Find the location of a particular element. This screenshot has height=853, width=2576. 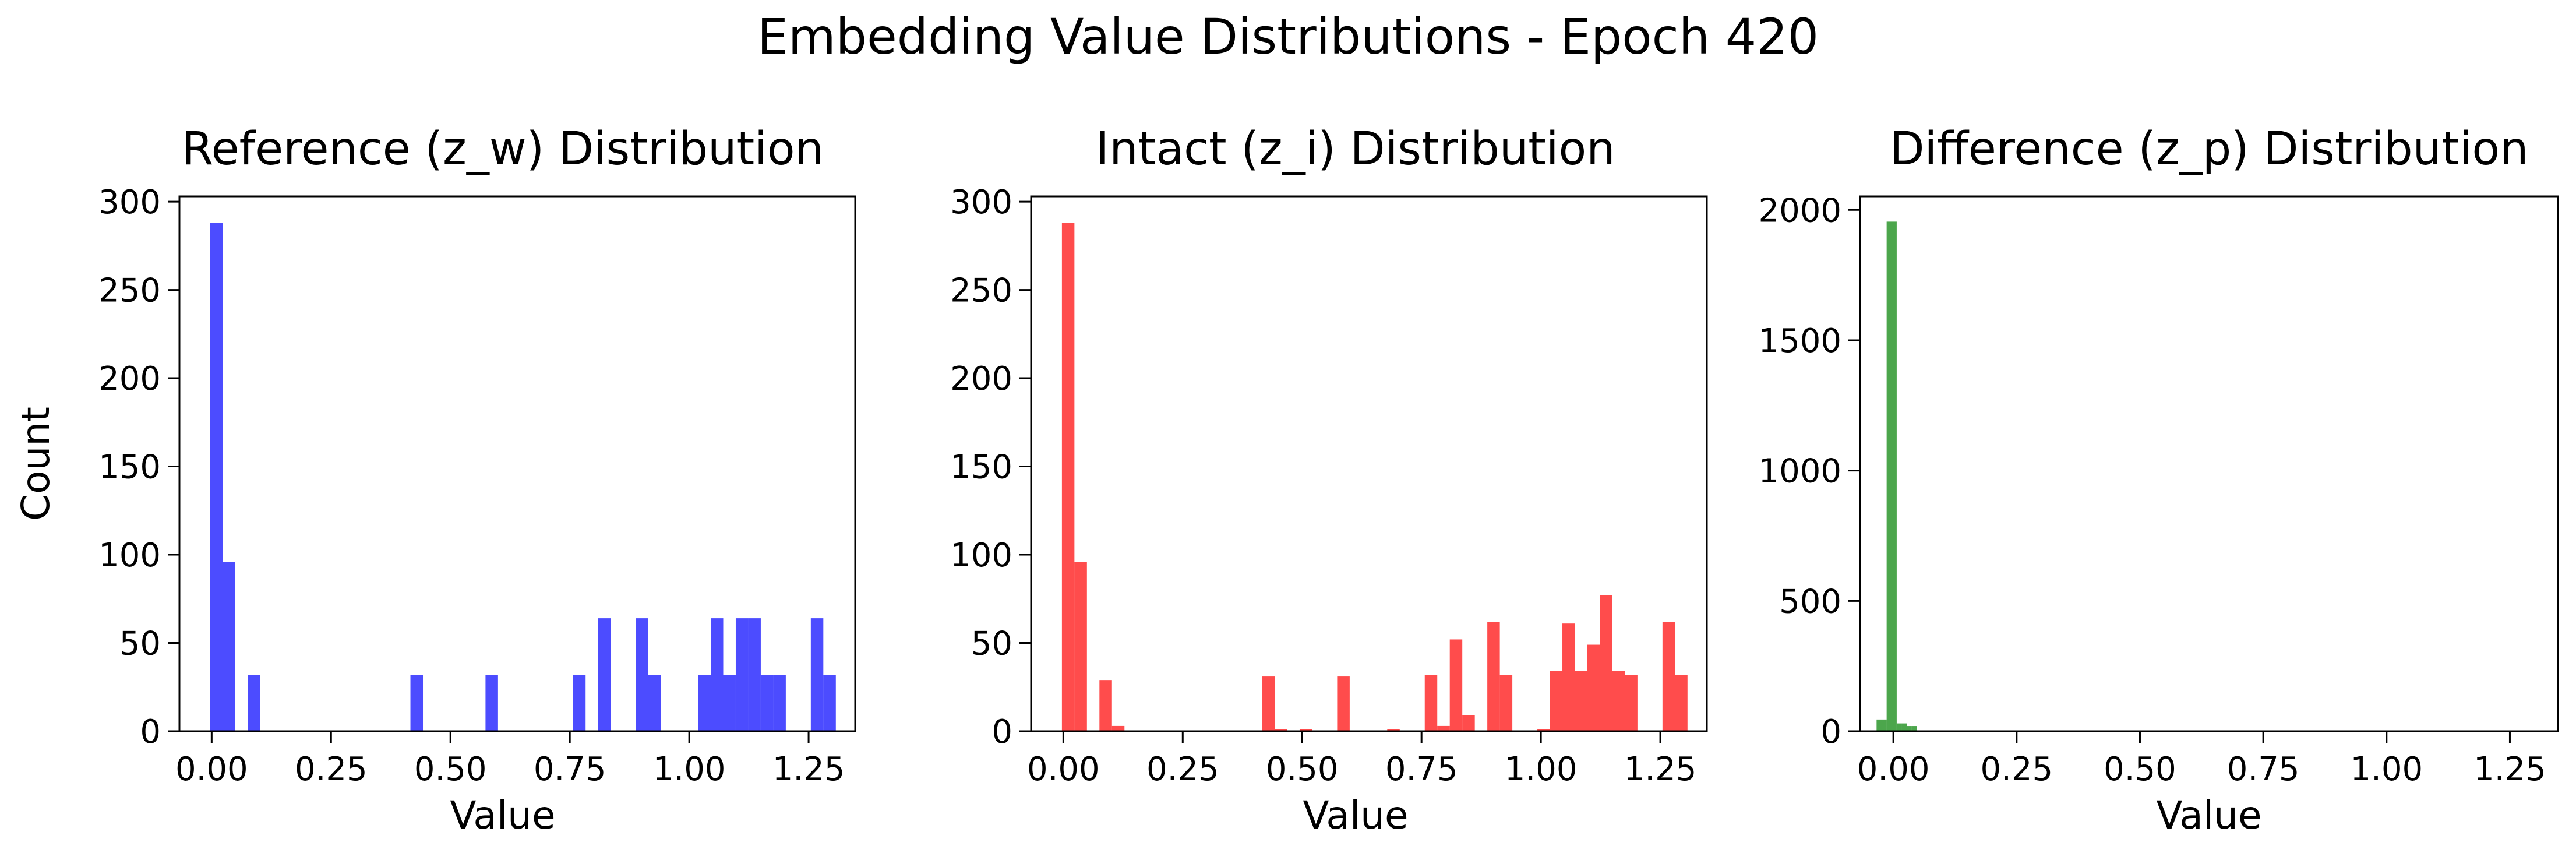

y-tick-label: 1000 is located at coordinates (1800, 472).